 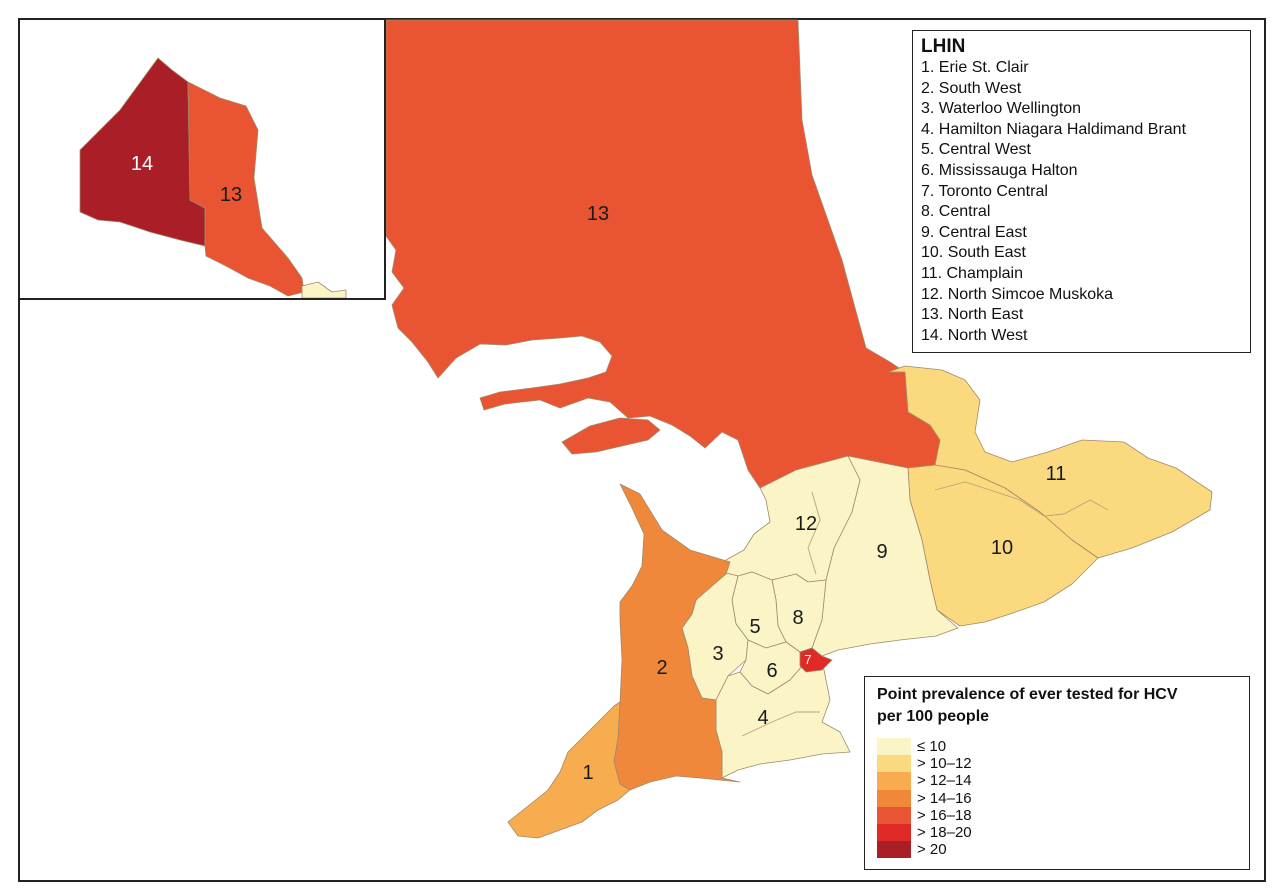 I want to click on lhin-legend-item: 2. South West, so click(x=971, y=88).